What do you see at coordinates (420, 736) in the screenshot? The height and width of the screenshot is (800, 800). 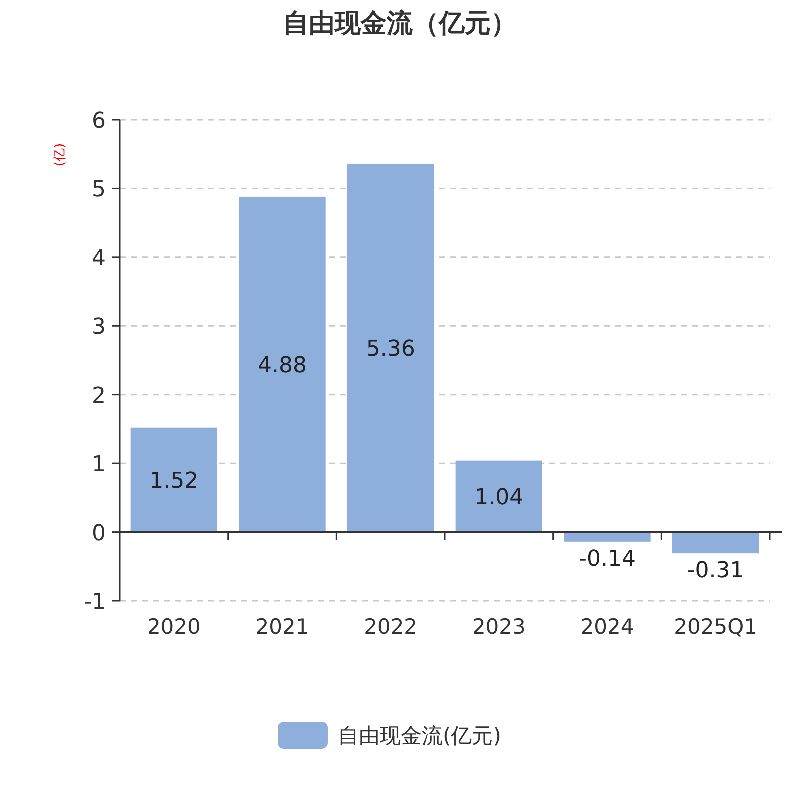 I see `legend-label: 自由现金流(亿元)` at bounding box center [420, 736].